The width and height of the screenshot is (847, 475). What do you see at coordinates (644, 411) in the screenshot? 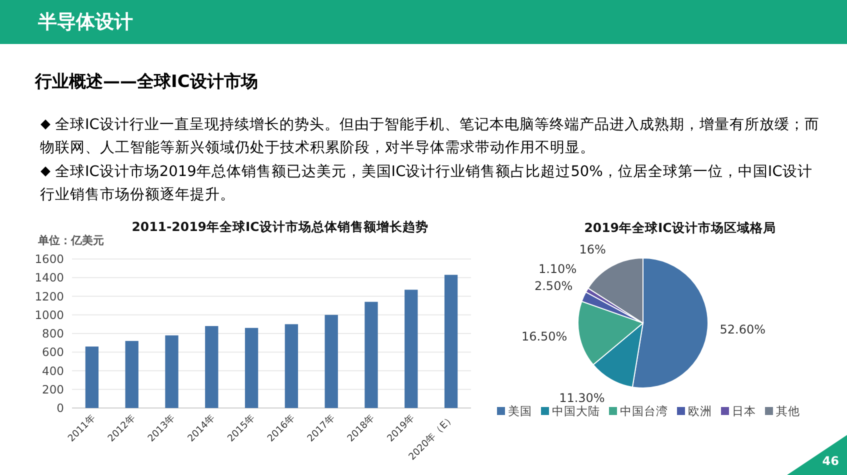
I see `legend-label: 中国台湾` at bounding box center [644, 411].